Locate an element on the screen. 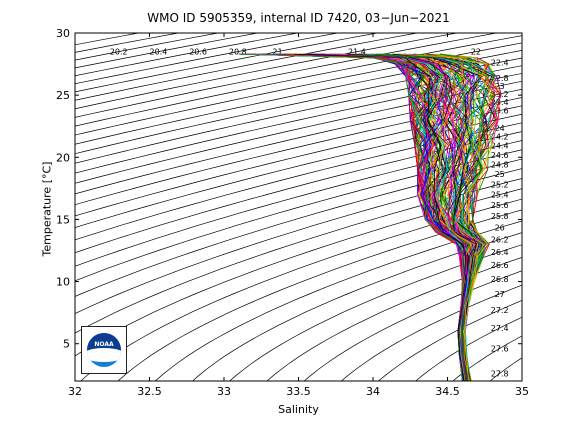  density-contour-label: 26.2 is located at coordinates (500, 240).